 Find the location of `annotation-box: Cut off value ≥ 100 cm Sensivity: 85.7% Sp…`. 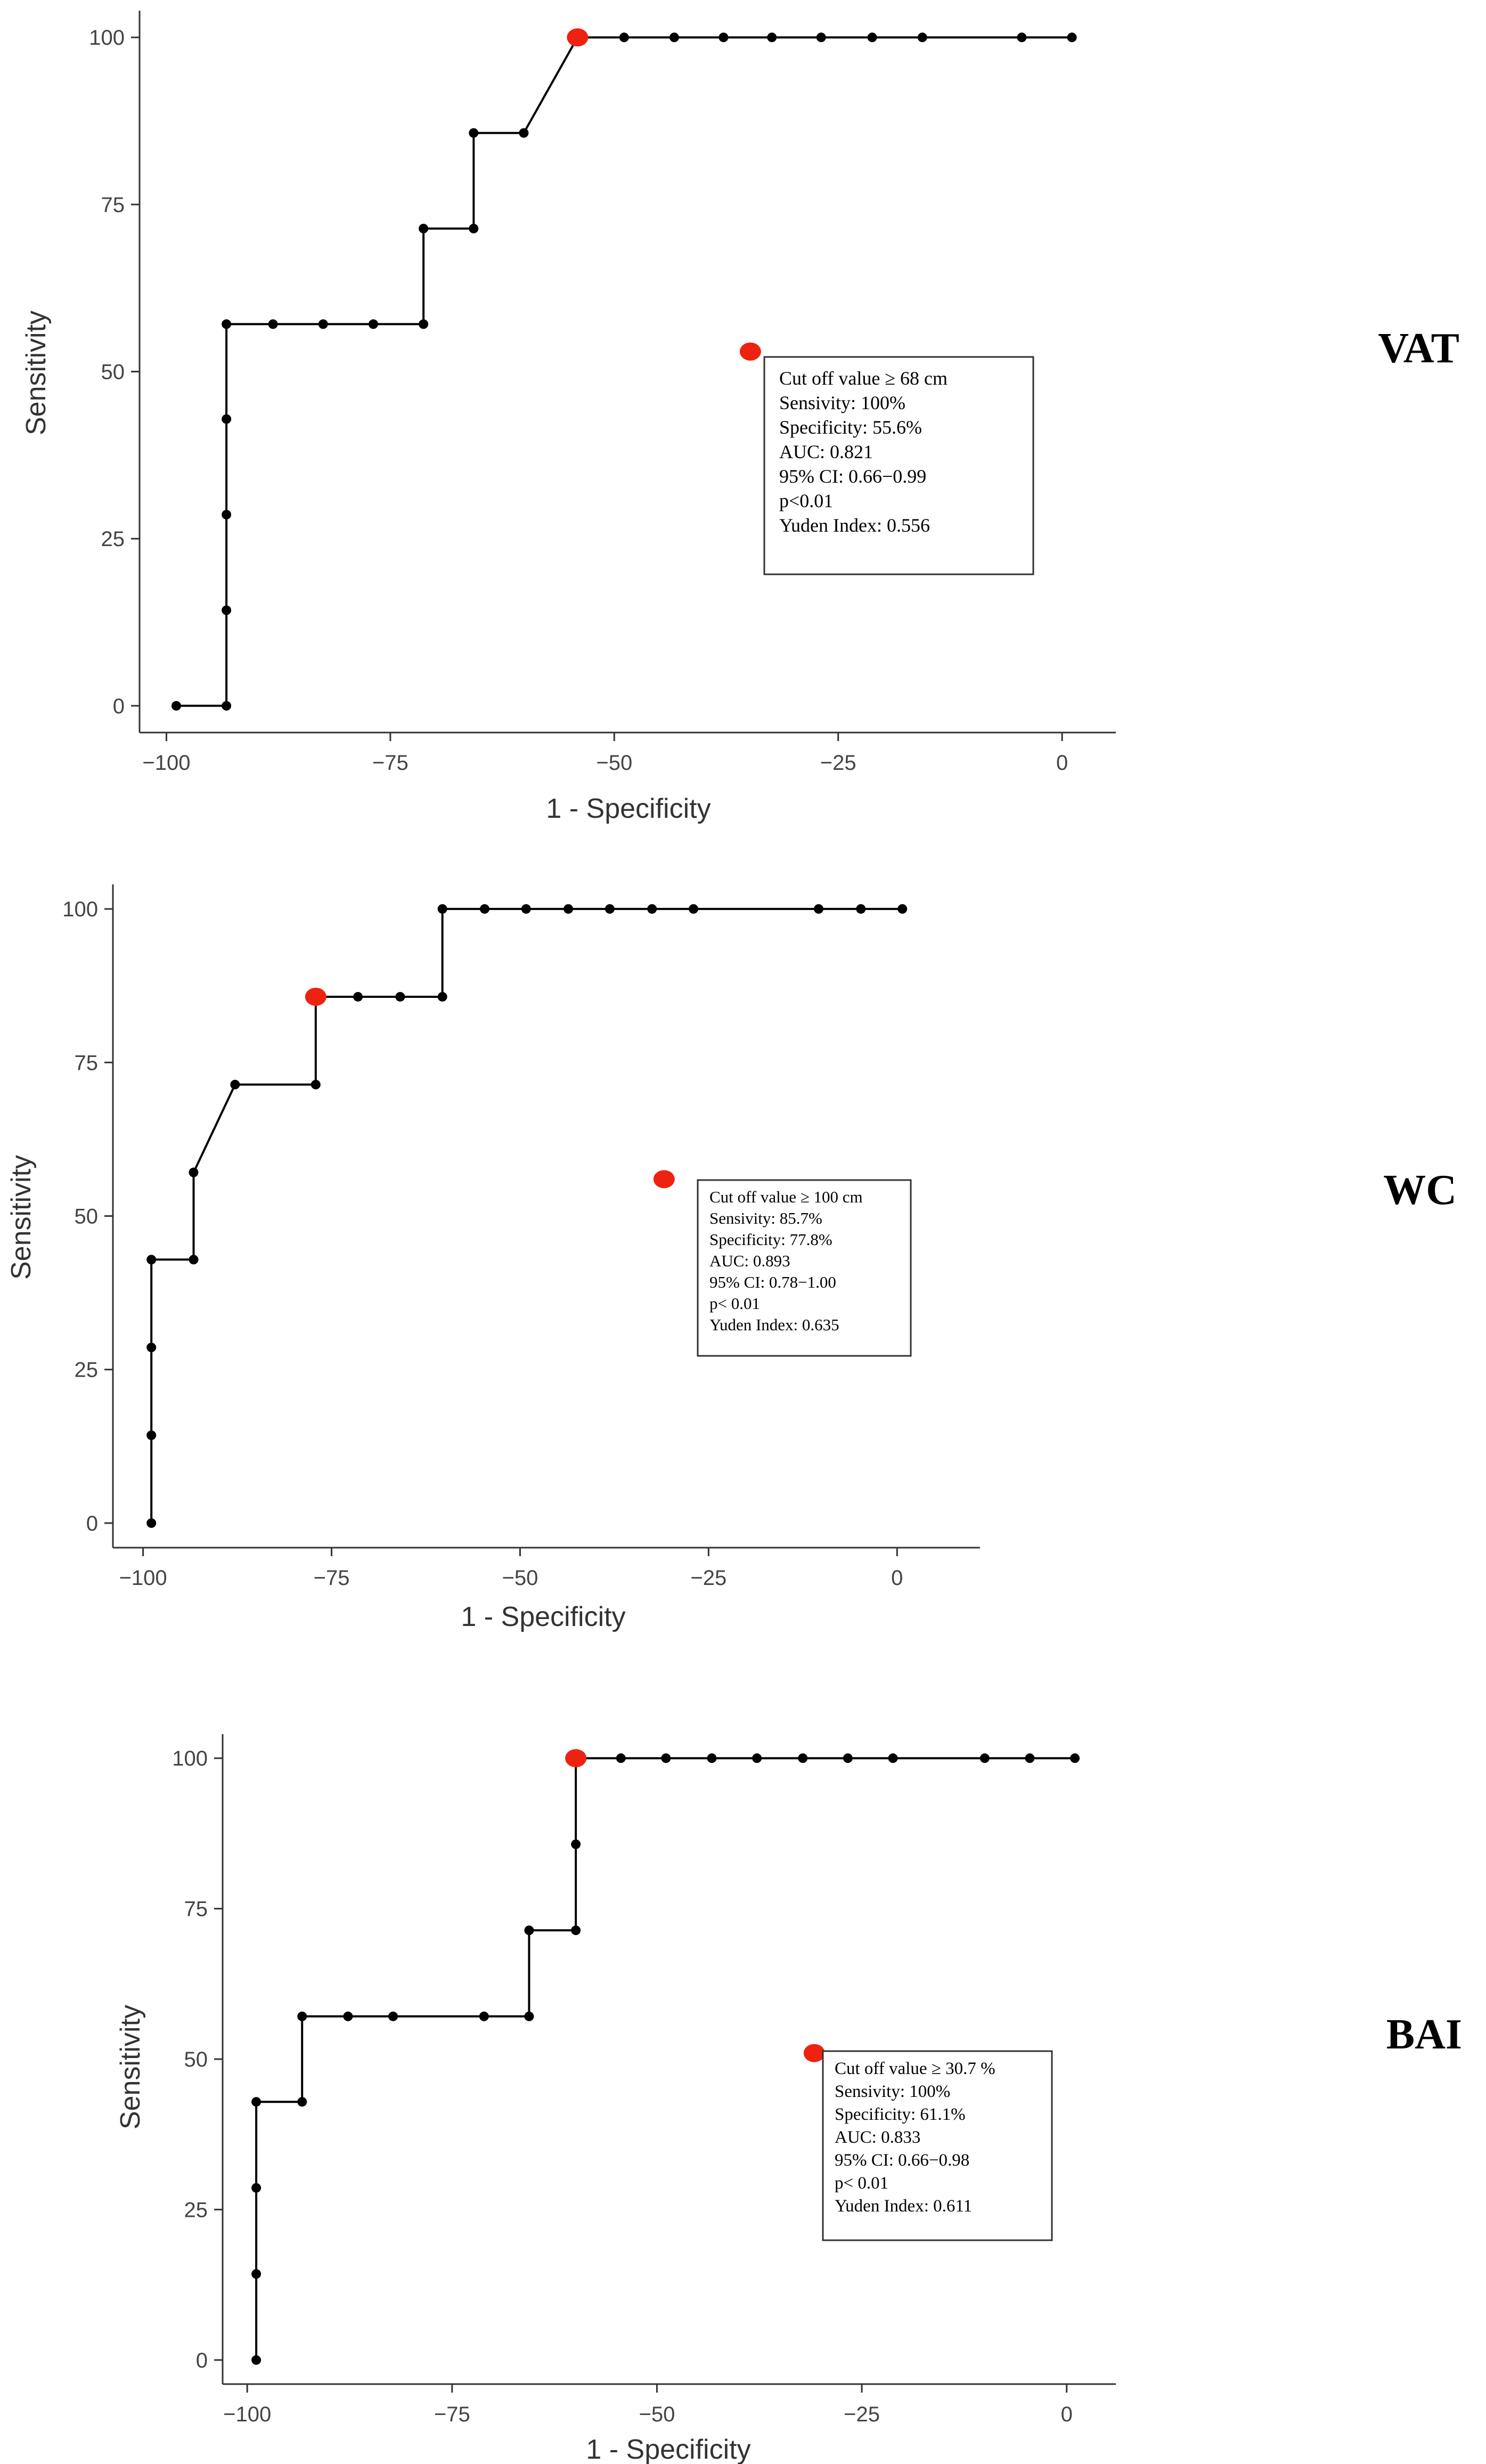

annotation-box: Cut off value ≥ 100 cm Sensivity: 85.7% Sp… is located at coordinates (805, 1268).